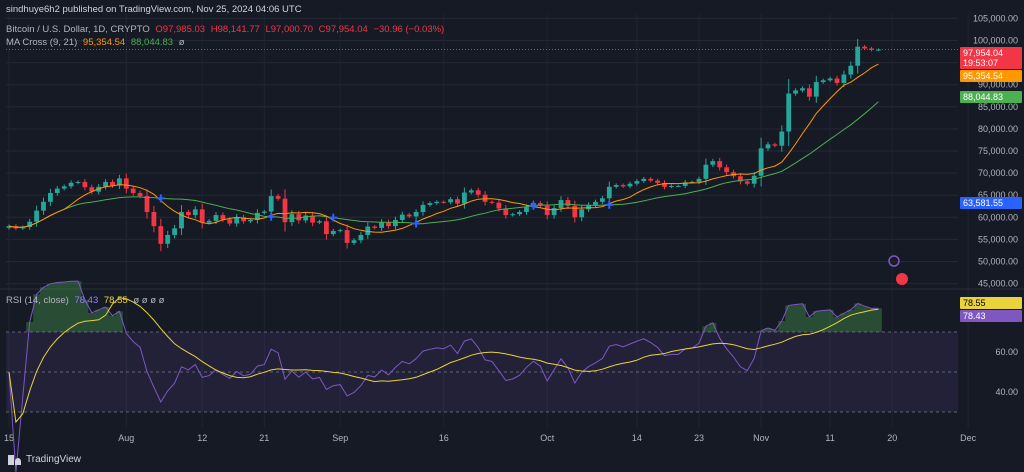  Describe the element at coordinates (409, 29) in the screenshot. I see `change-value: −30.96 (−0.03%)` at that location.